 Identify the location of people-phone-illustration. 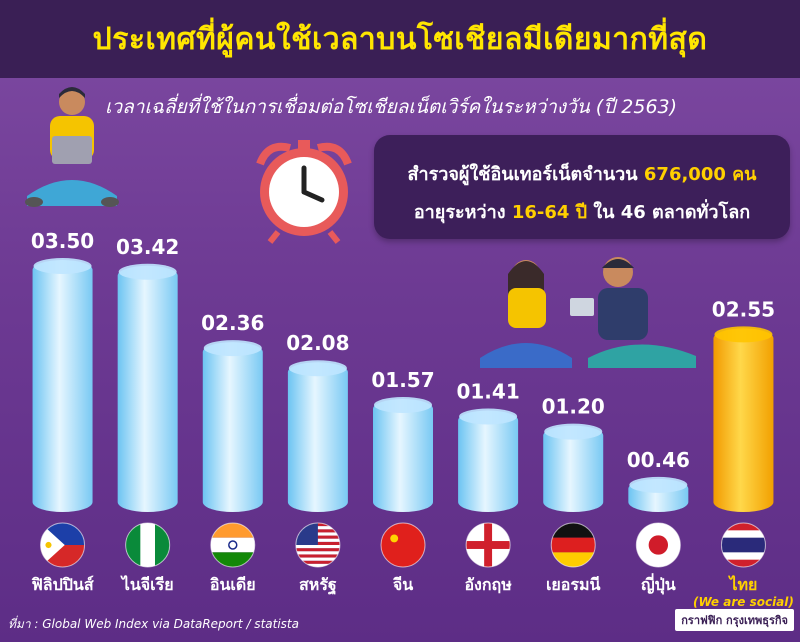
(588, 312).